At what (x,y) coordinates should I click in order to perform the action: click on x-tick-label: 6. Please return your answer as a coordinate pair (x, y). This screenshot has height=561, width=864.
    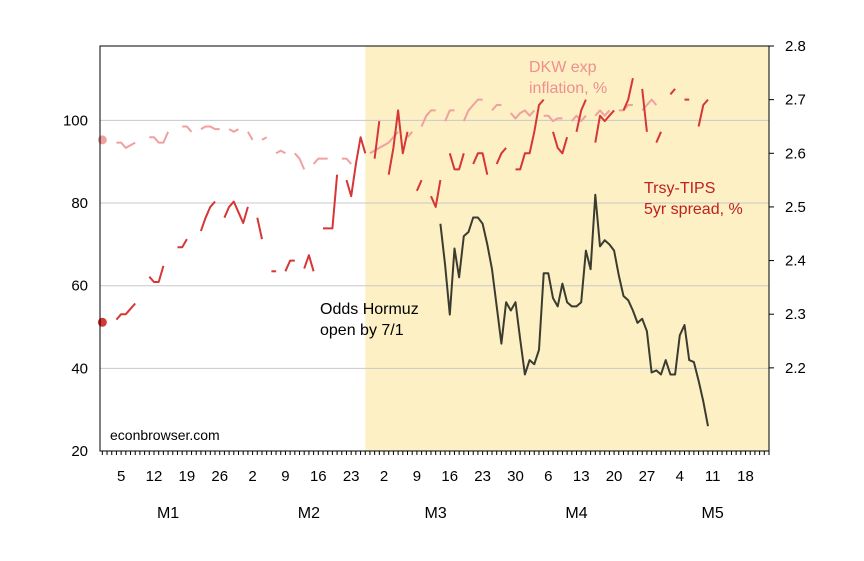
    Looking at the image, I should click on (548, 476).